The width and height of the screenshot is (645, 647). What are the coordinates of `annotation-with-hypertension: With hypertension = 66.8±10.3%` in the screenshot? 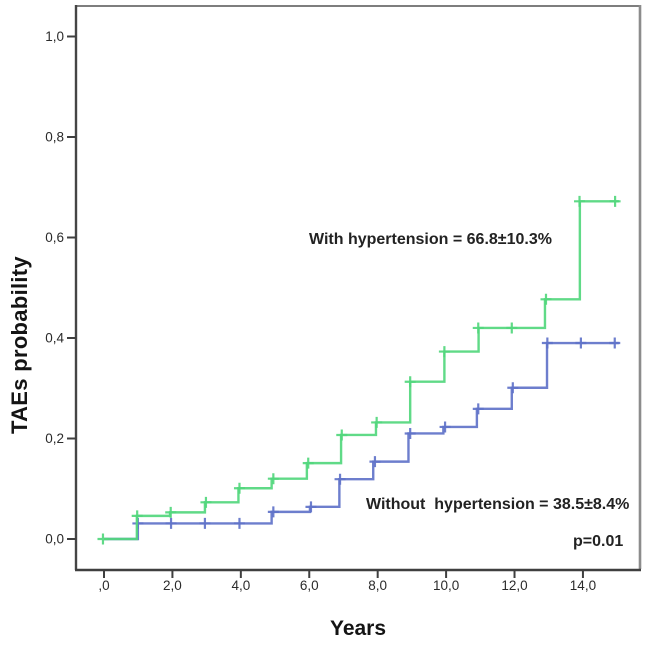 It's located at (430, 239).